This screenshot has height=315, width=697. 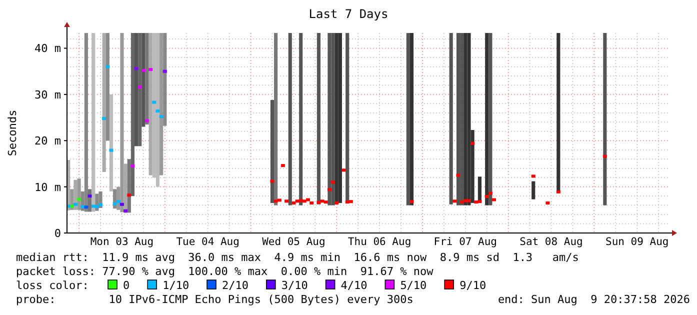 I want to click on y-tick-label: 40 m, so click(x=48, y=49).